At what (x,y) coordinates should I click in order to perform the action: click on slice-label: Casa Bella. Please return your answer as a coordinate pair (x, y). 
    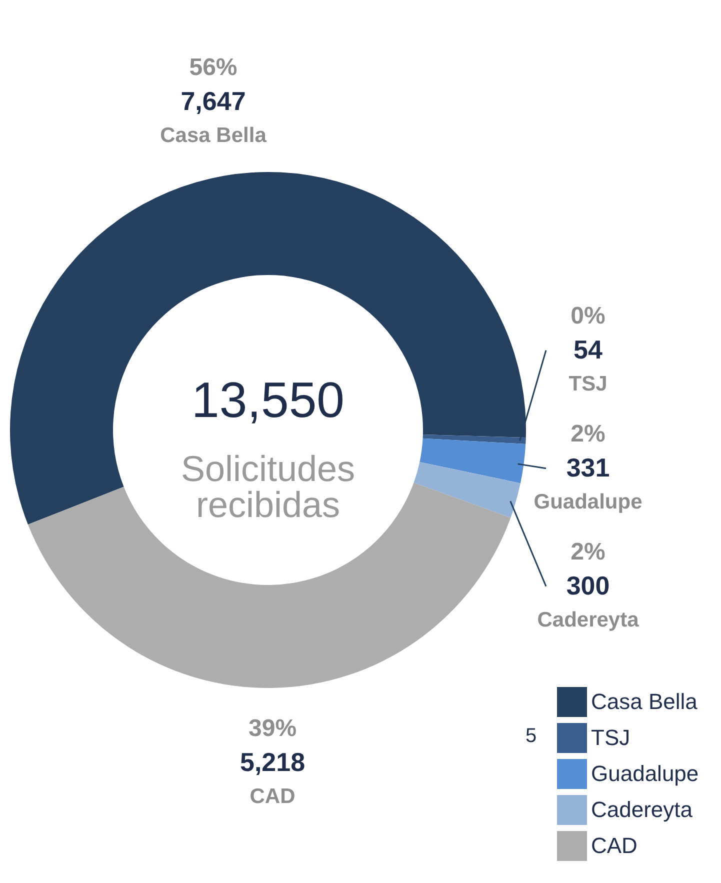
    Looking at the image, I should click on (213, 135).